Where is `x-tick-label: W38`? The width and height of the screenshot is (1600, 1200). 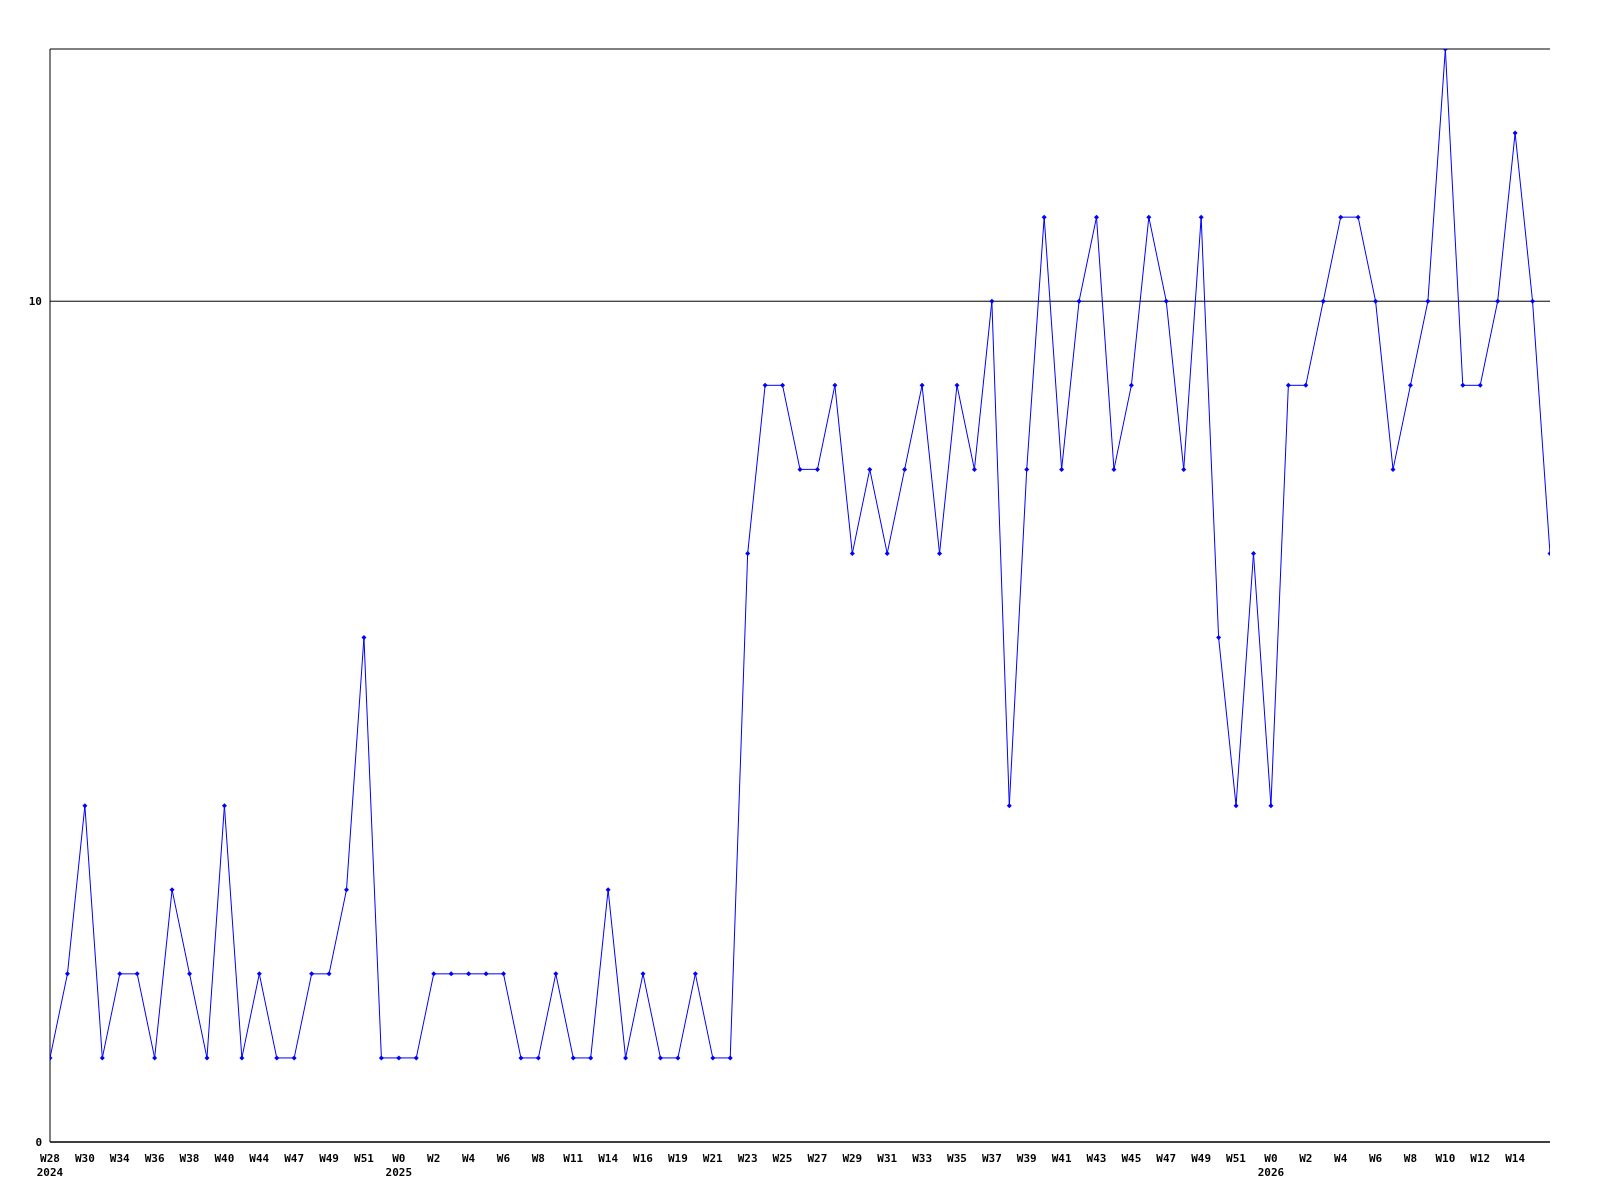
x-tick-label: W38 is located at coordinates (189, 1158).